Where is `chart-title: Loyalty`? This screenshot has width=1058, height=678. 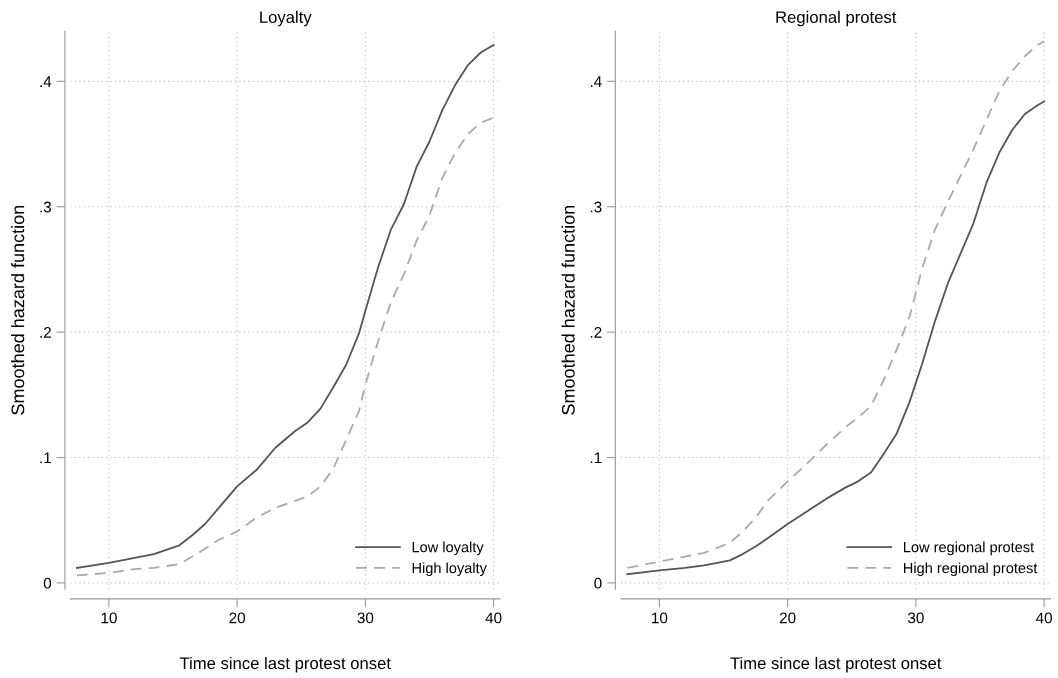
chart-title: Loyalty is located at coordinates (286, 18).